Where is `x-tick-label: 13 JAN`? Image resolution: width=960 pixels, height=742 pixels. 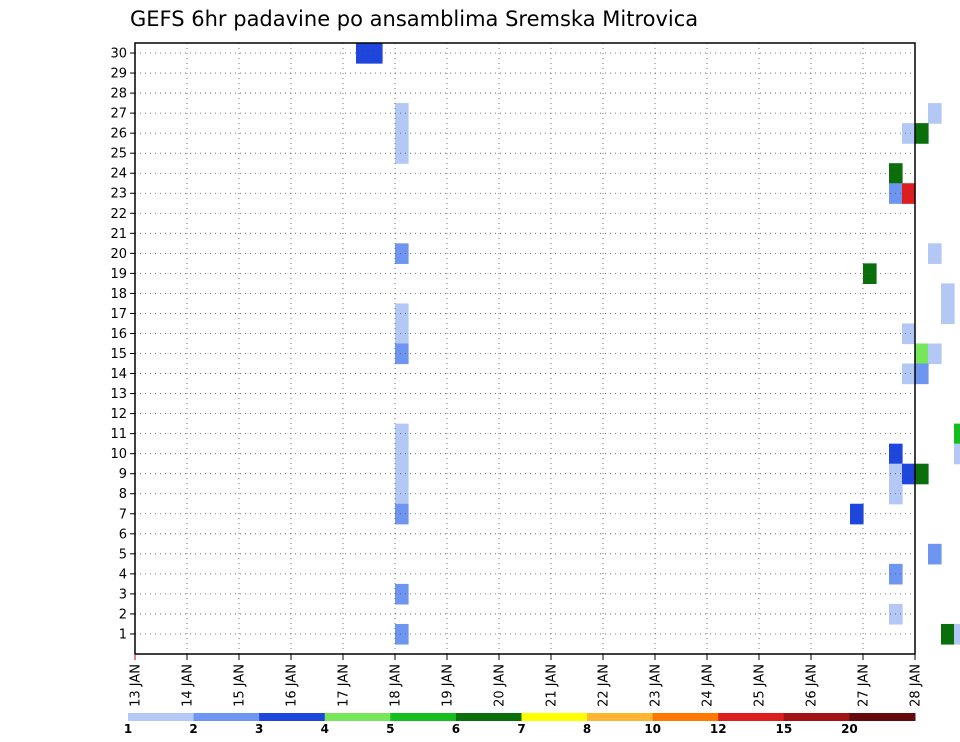
x-tick-label: 13 JAN is located at coordinates (136, 685).